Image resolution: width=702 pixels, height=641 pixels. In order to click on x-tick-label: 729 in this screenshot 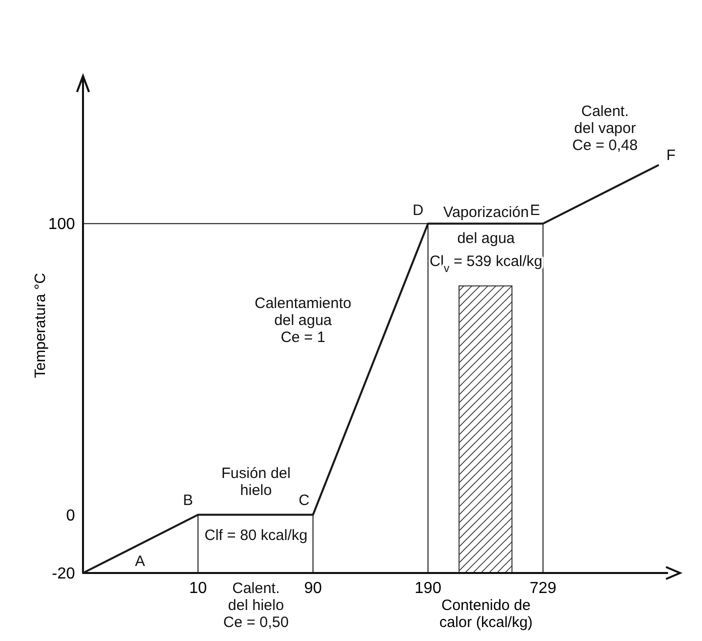, I will do `click(543, 588)`.